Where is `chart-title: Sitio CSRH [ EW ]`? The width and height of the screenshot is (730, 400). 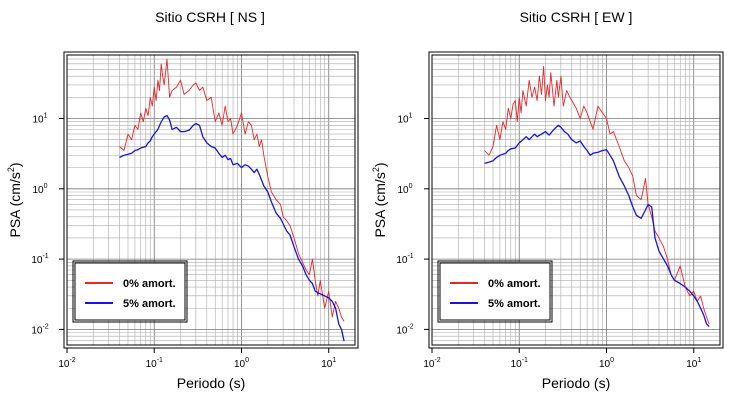
chart-title: Sitio CSRH [ EW ] is located at coordinates (576, 17).